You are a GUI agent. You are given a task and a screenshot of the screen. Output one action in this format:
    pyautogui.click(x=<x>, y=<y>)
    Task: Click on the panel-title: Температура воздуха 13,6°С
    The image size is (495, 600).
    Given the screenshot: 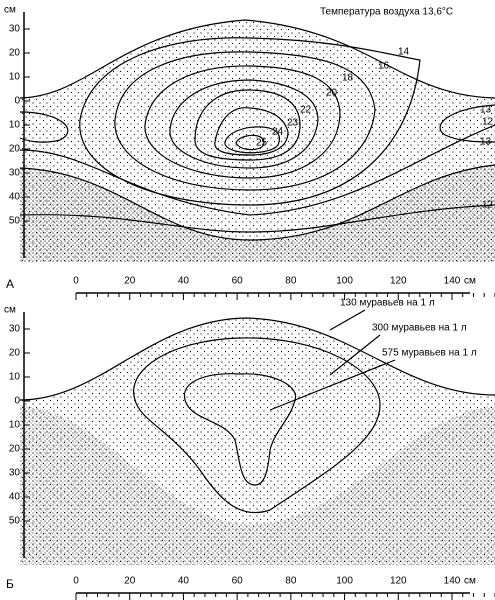 What is the action you would take?
    pyautogui.click(x=386, y=12)
    